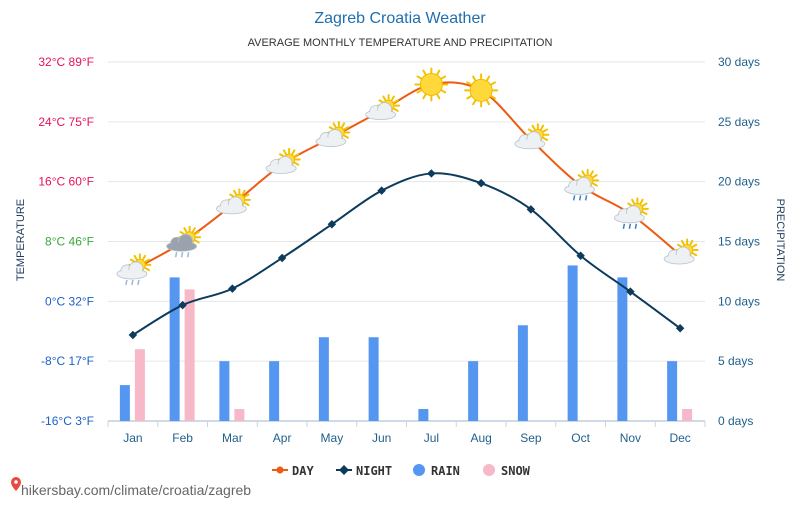 This screenshot has height=505, width=800. I want to click on x-tick-label: May, so click(332, 438).